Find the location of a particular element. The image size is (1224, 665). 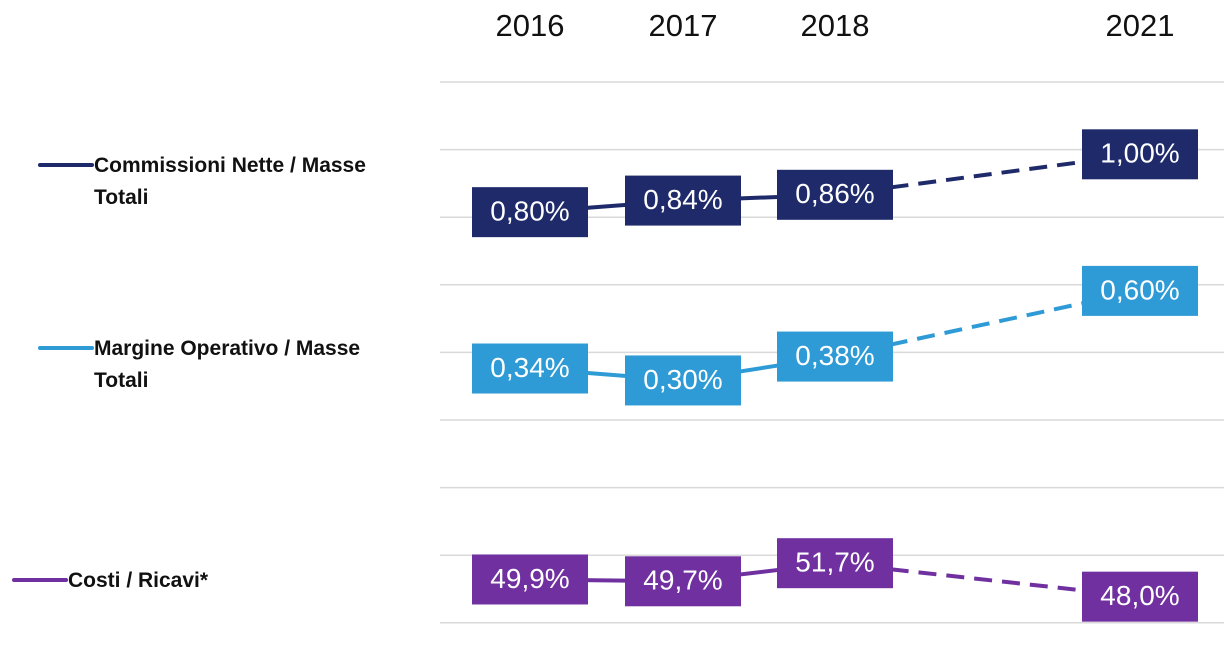

data-label: 0,84% is located at coordinates (682, 199).